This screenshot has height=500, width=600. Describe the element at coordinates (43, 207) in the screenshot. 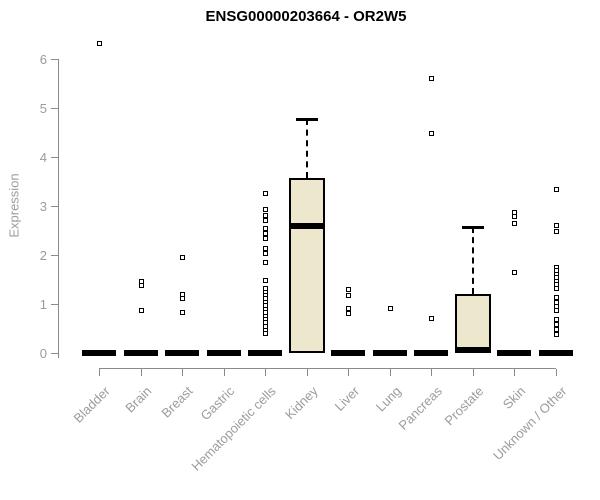

I see `y-tick-label: 3` at that location.